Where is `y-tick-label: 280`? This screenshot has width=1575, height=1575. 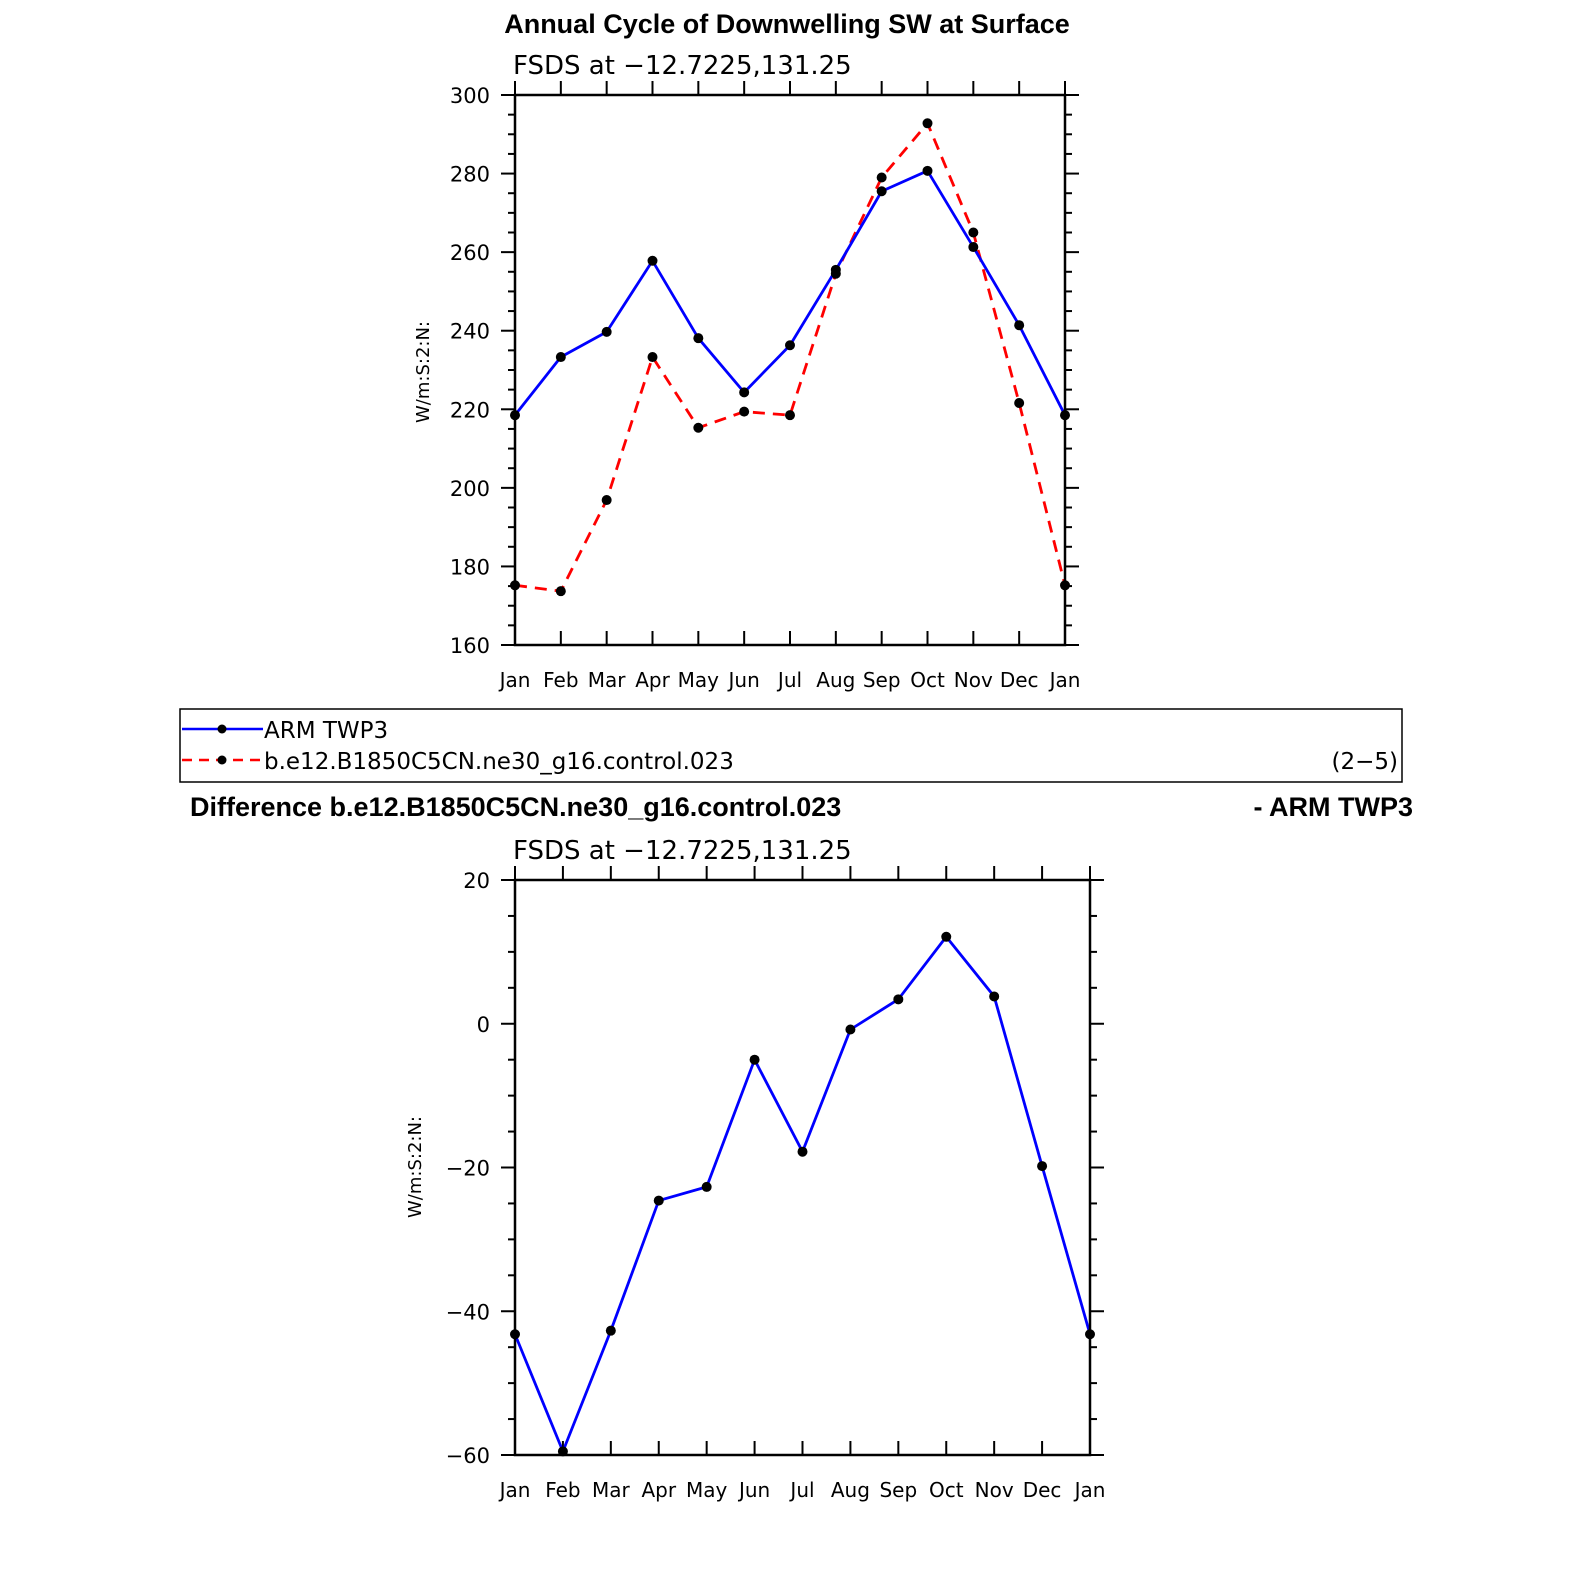 y-tick-label: 280 is located at coordinates (470, 175).